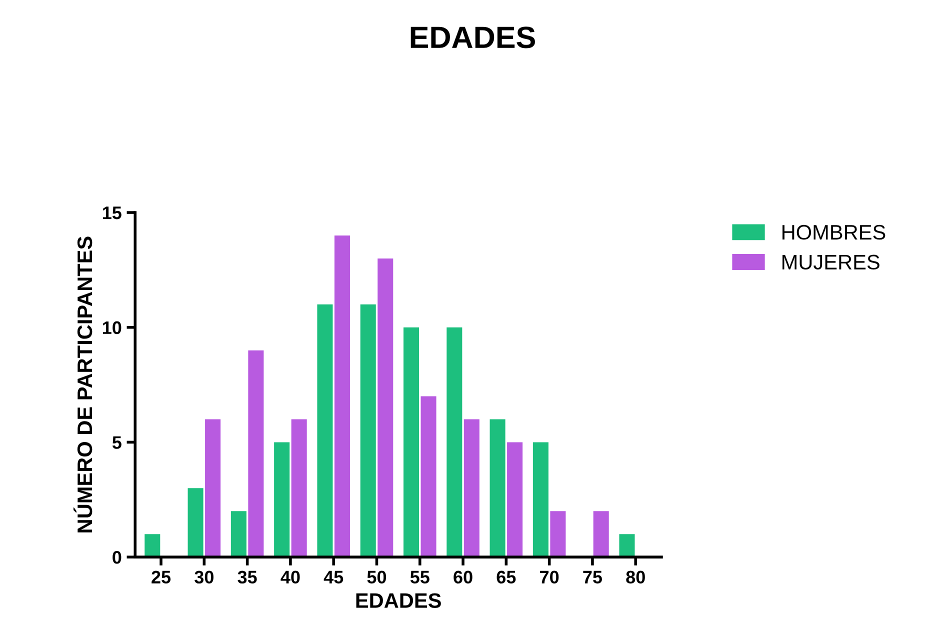 The height and width of the screenshot is (644, 945). I want to click on y-tick-label: 5, so click(117, 442).